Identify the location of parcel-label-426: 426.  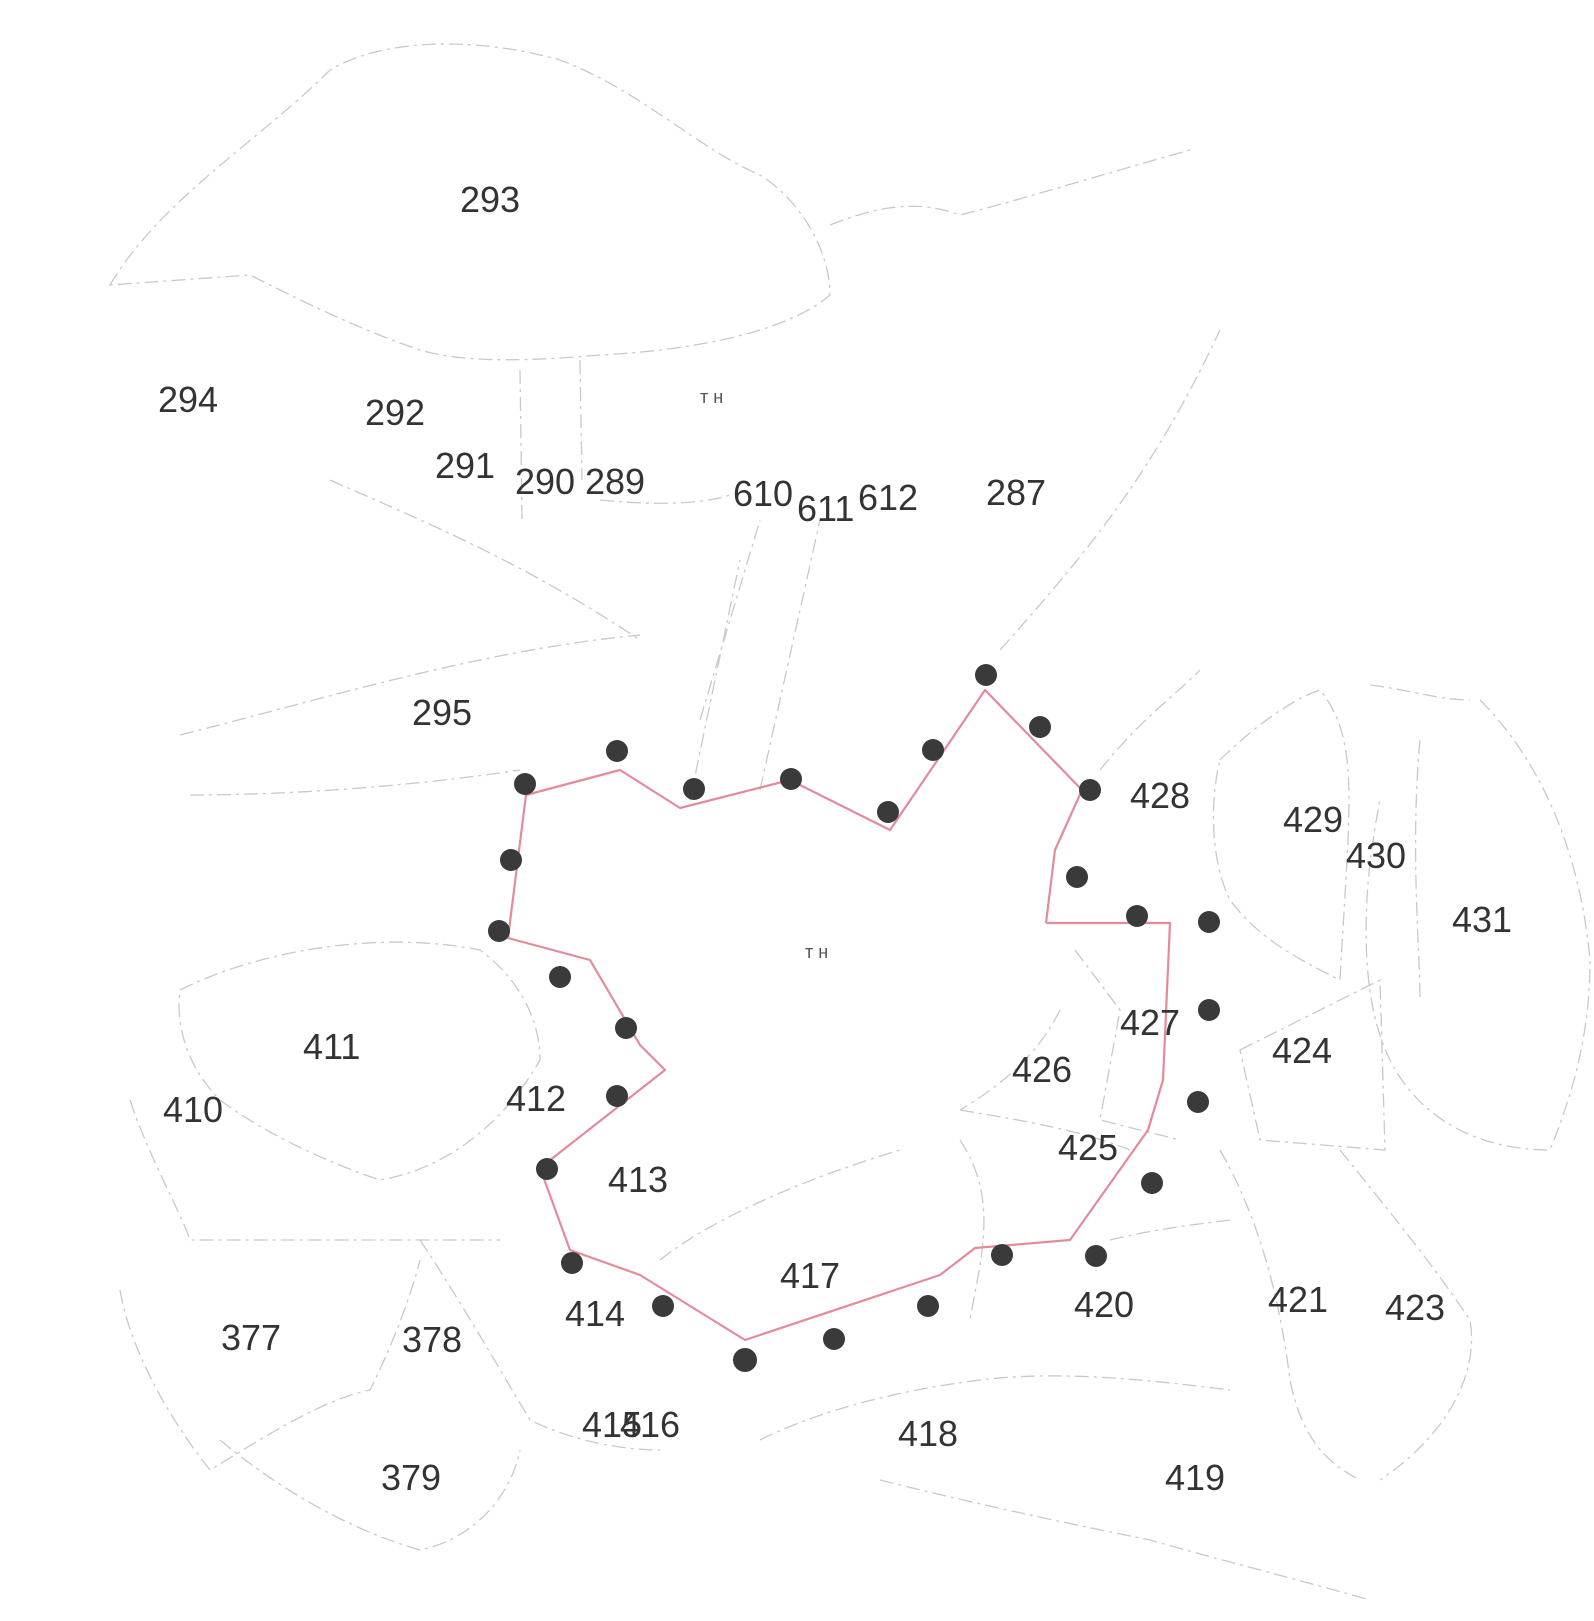
(1042, 1069).